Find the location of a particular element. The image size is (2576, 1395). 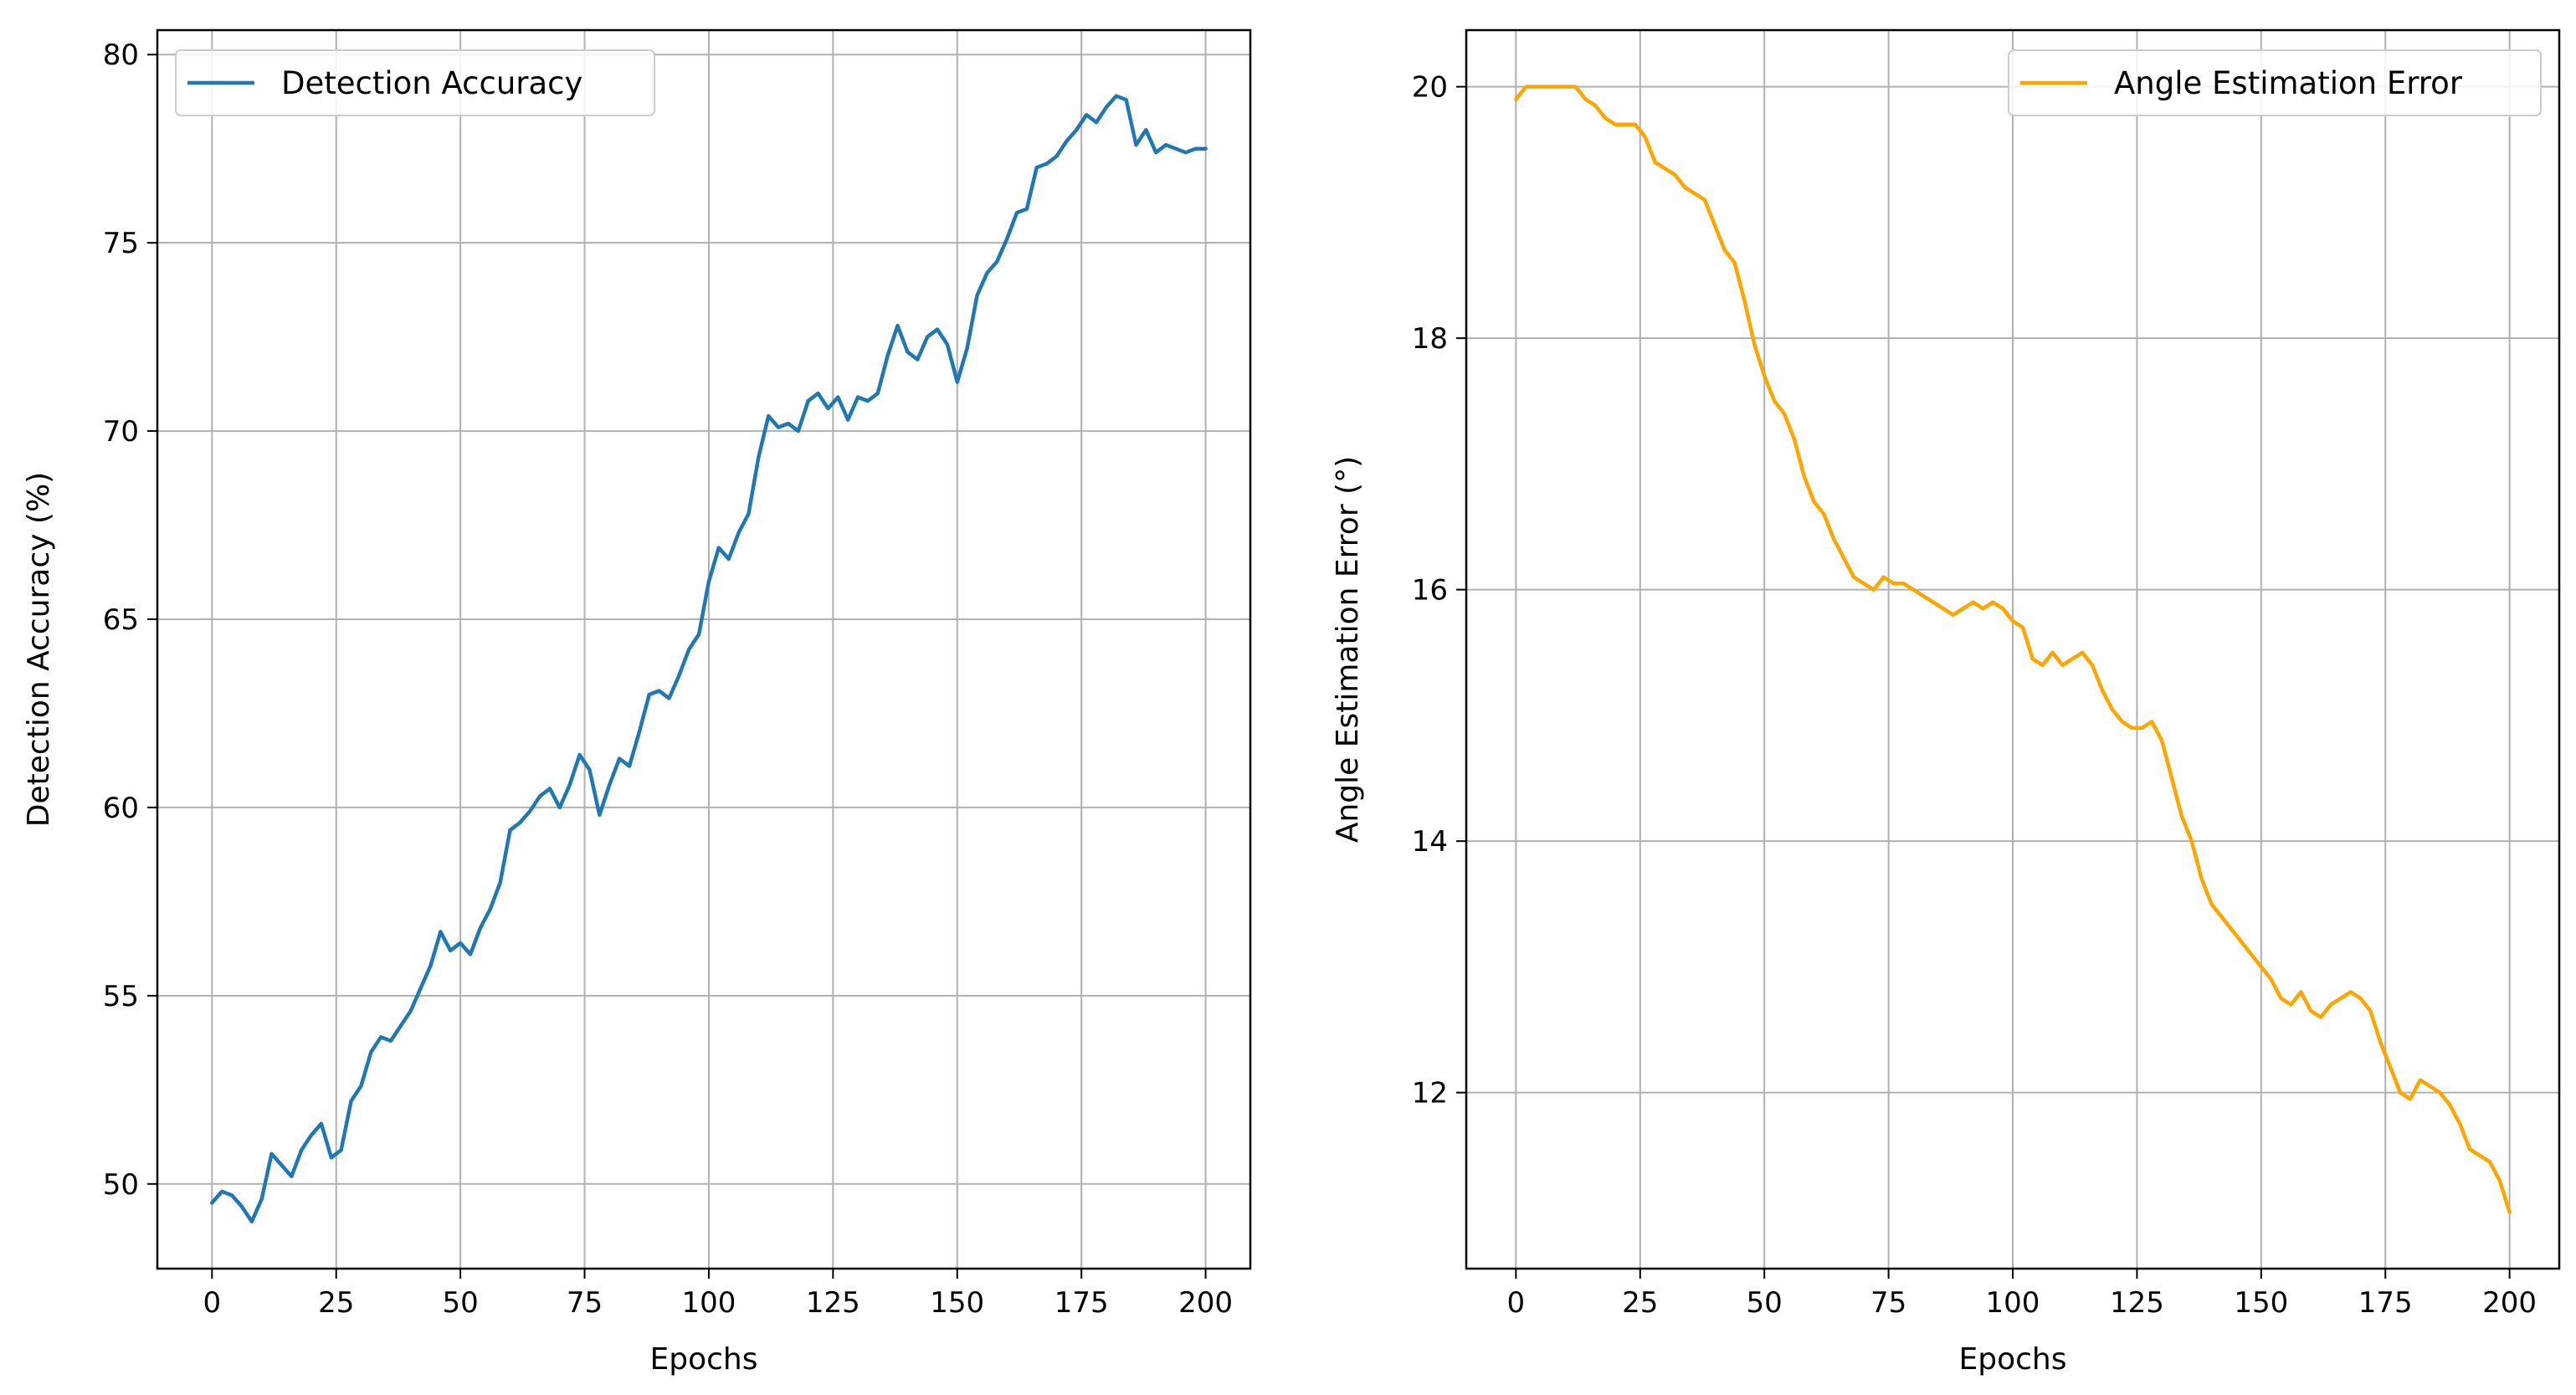

angle-error-legend: Angle Estimation Error is located at coordinates (2275, 82).